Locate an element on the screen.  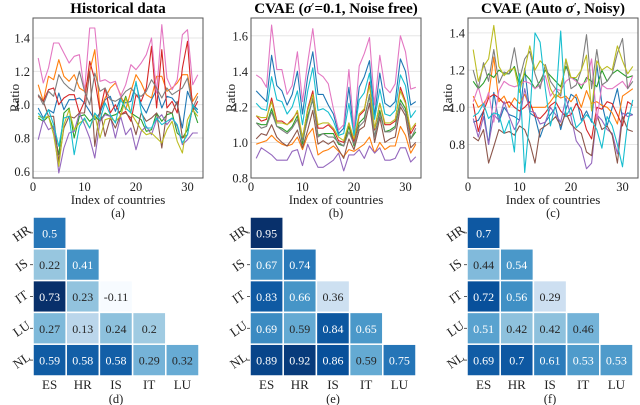
x-tick-label: 20 is located at coordinates (136, 187).